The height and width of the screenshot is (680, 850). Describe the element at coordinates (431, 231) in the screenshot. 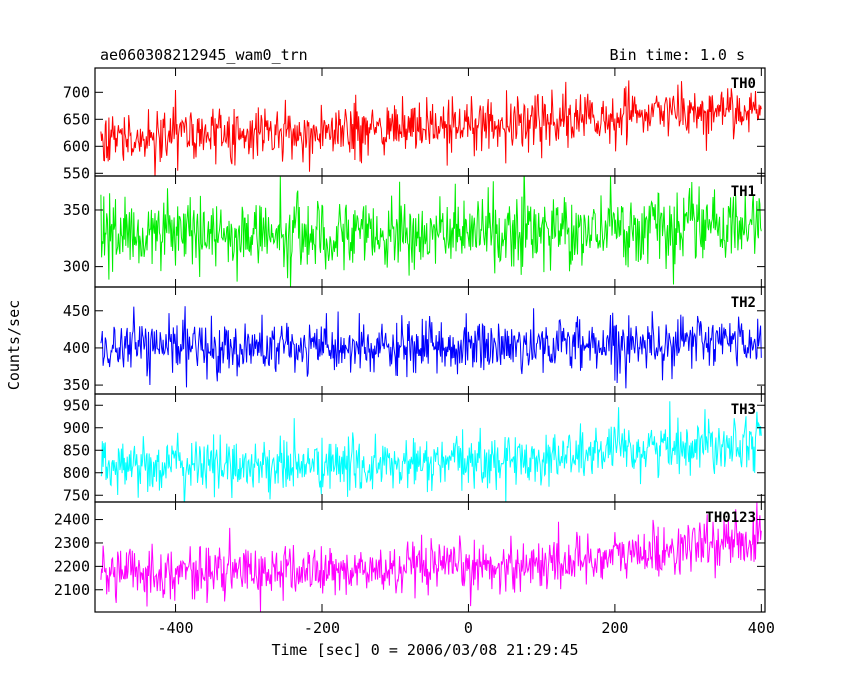

I see `series-line-th1` at that location.